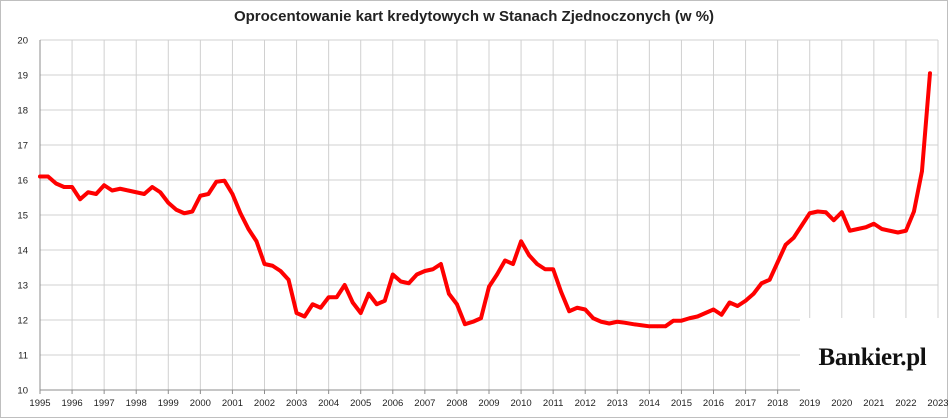 The width and height of the screenshot is (948, 418). Describe the element at coordinates (22, 76) in the screenshot. I see `y-tick-label: 19` at that location.